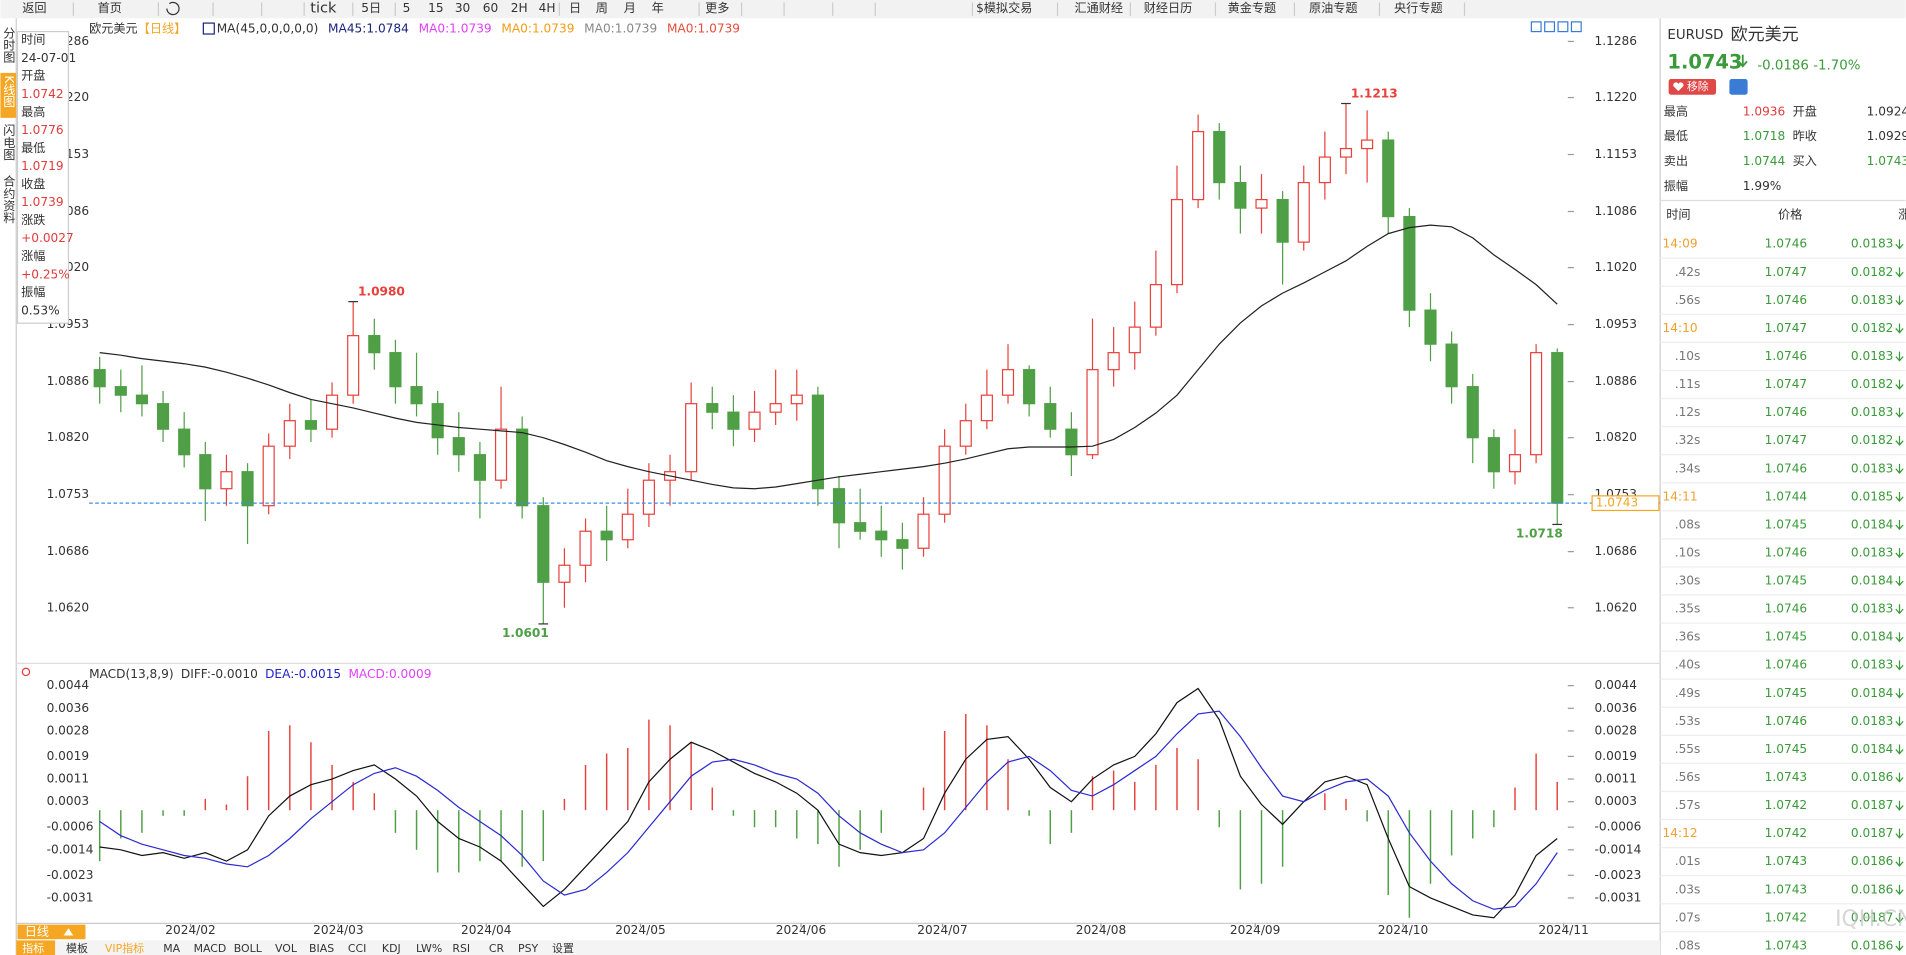 The width and height of the screenshot is (1906, 955). What do you see at coordinates (838, 947) in the screenshot?
I see `indicator-bar` at bounding box center [838, 947].